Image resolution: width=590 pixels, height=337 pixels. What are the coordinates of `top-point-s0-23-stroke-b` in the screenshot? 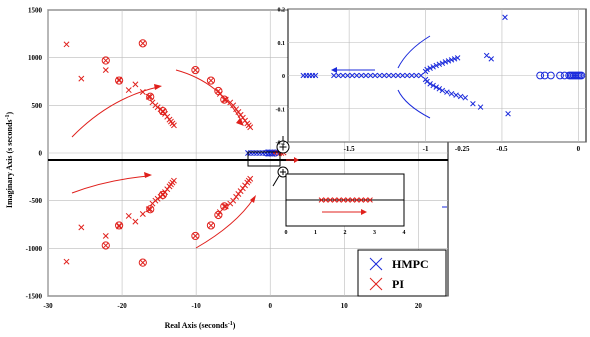 It's located at (416, 75).